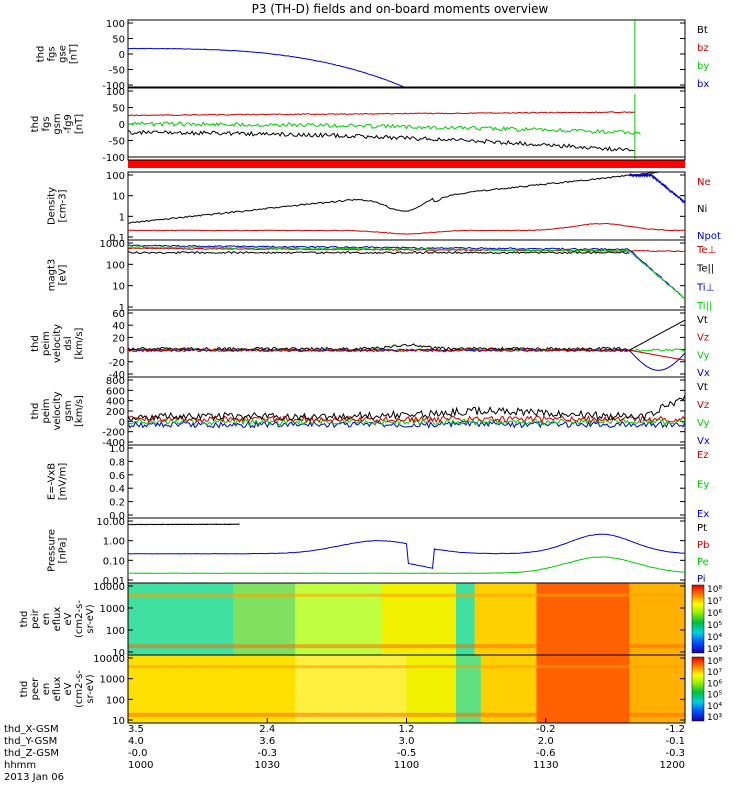 The image size is (750, 800). Describe the element at coordinates (68, 410) in the screenshot. I see `y-axis-label: gsm` at that location.